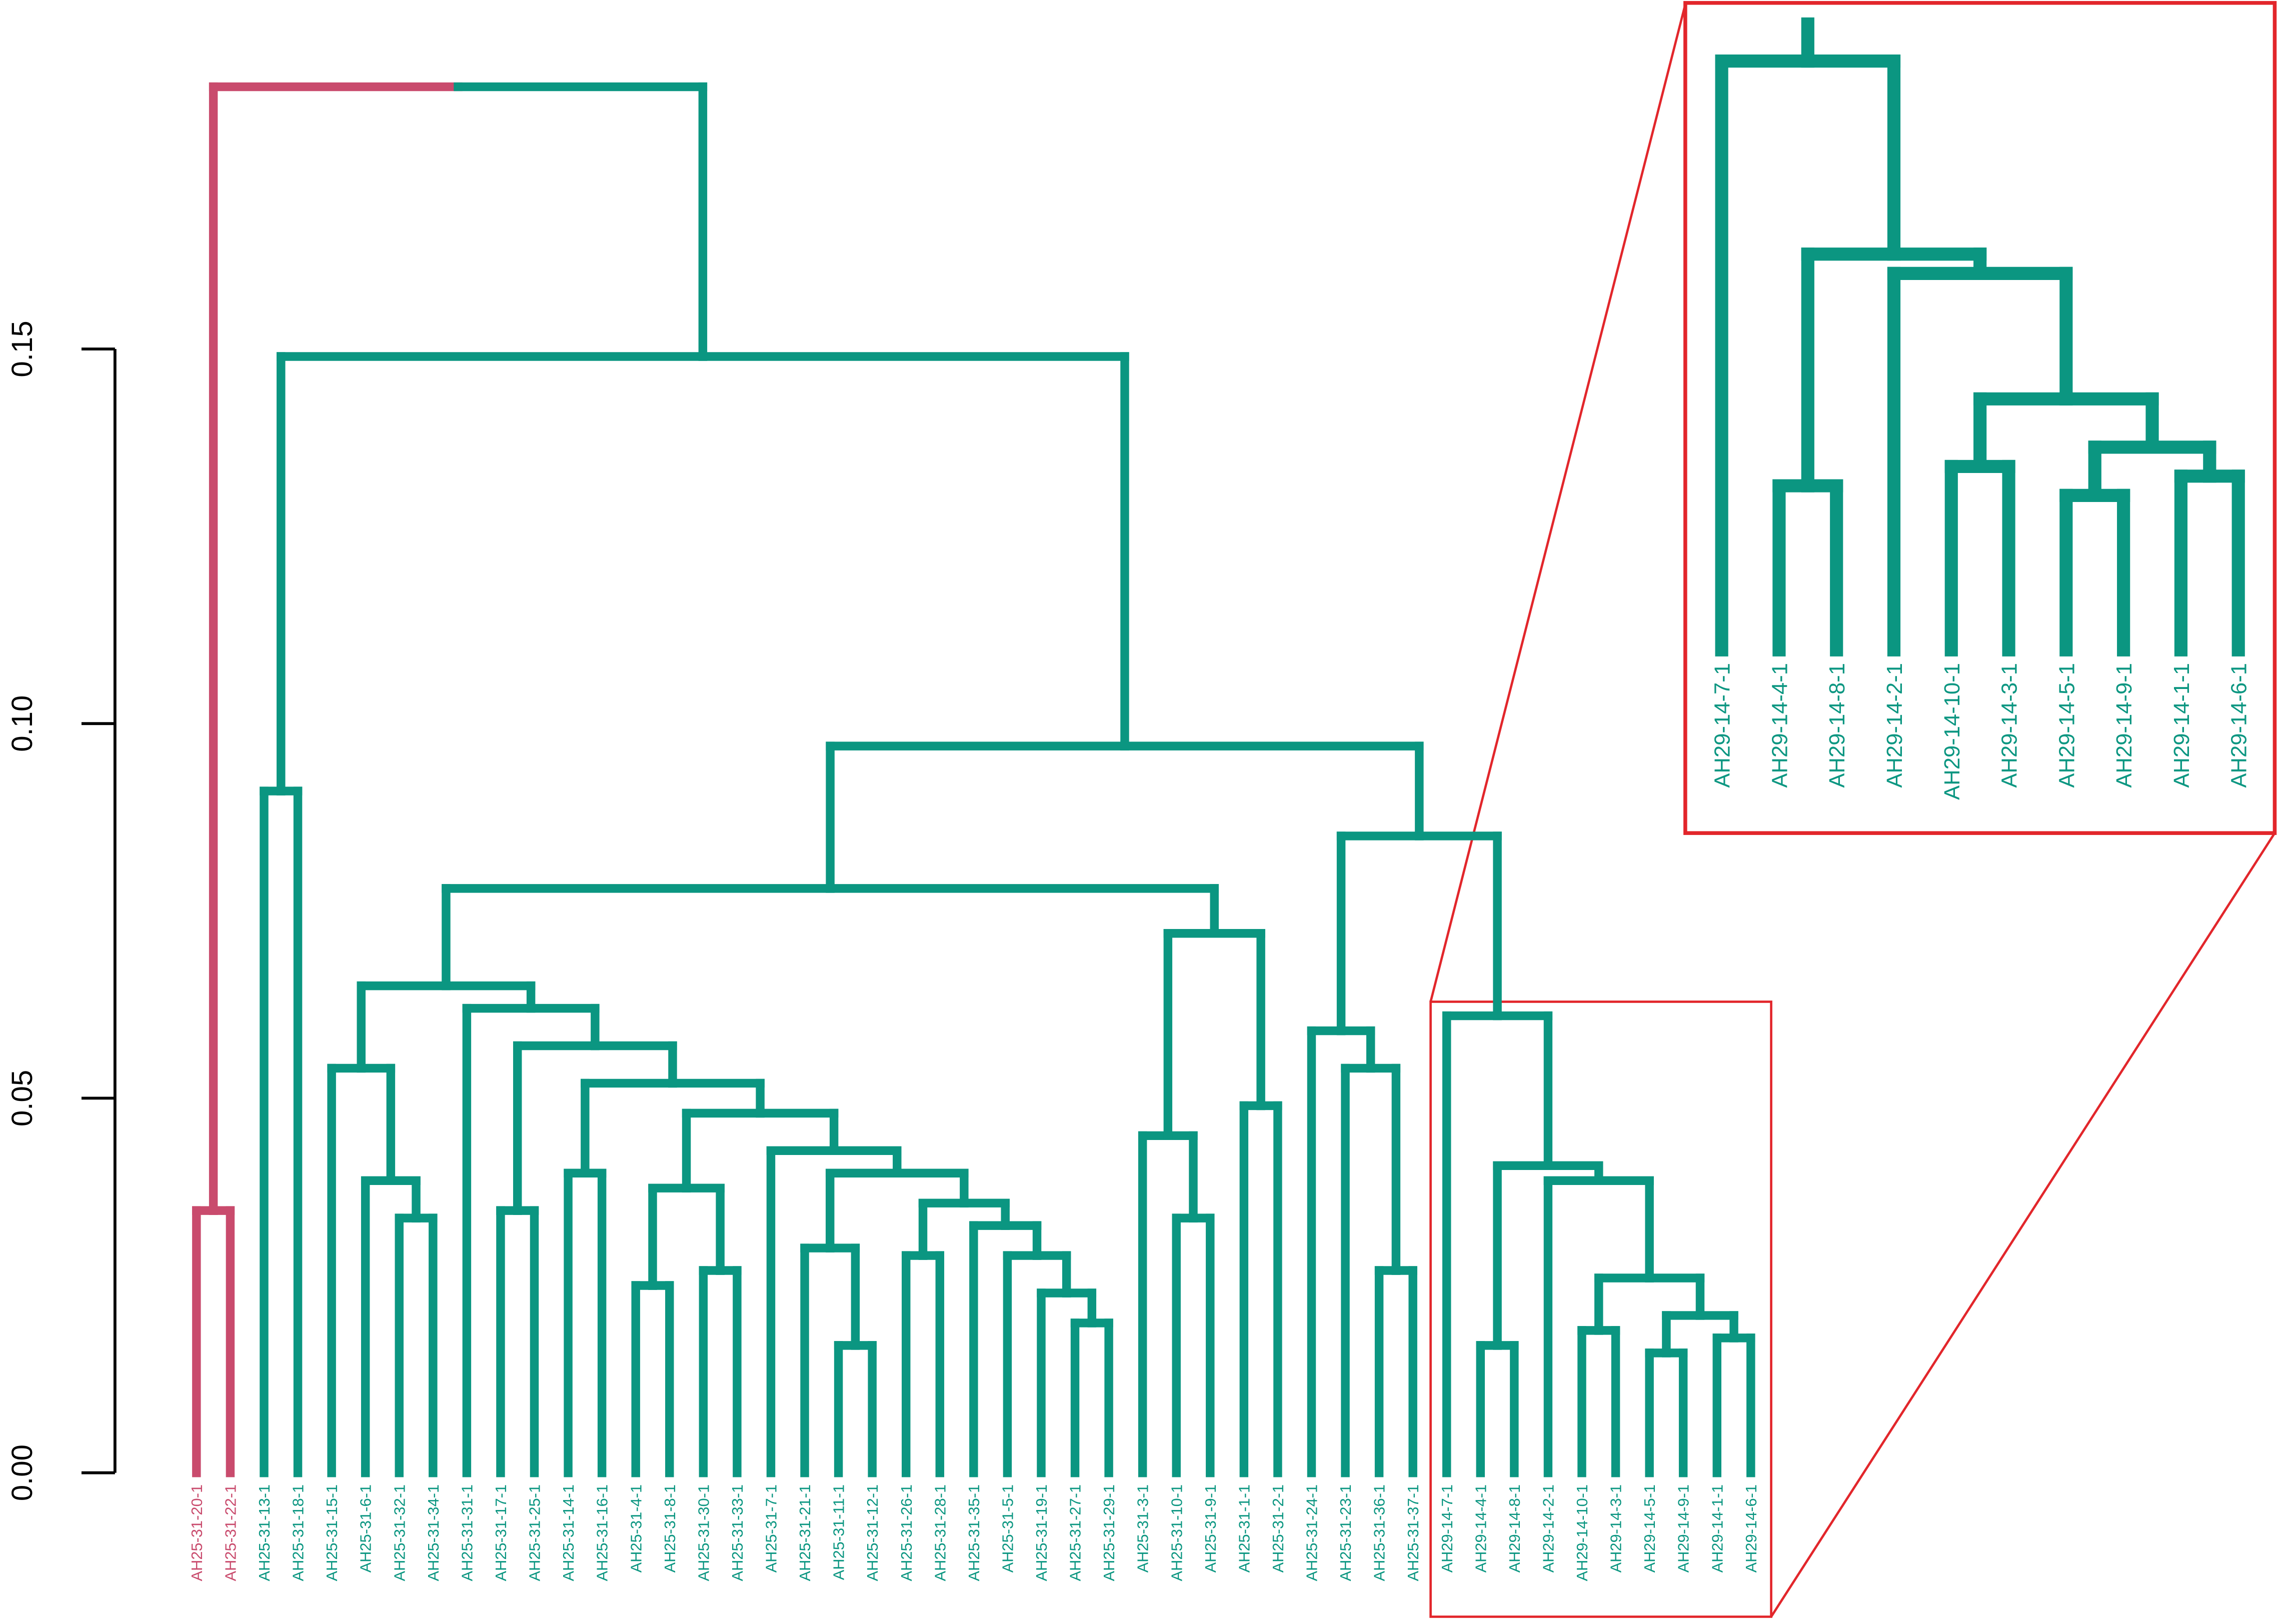 The height and width of the screenshot is (1624, 2282). I want to click on leaf-label: AH25-31-34-1, so click(433, 1533).